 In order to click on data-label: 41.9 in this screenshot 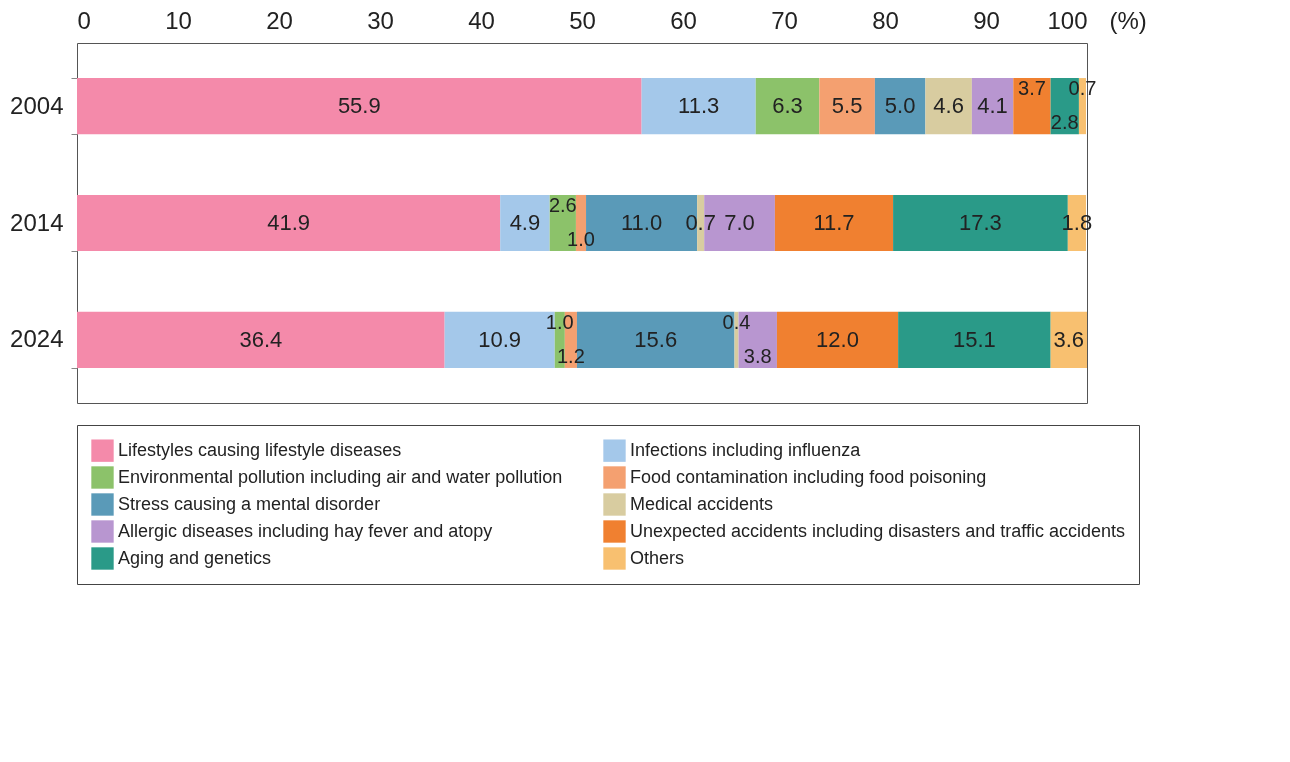, I will do `click(289, 222)`.